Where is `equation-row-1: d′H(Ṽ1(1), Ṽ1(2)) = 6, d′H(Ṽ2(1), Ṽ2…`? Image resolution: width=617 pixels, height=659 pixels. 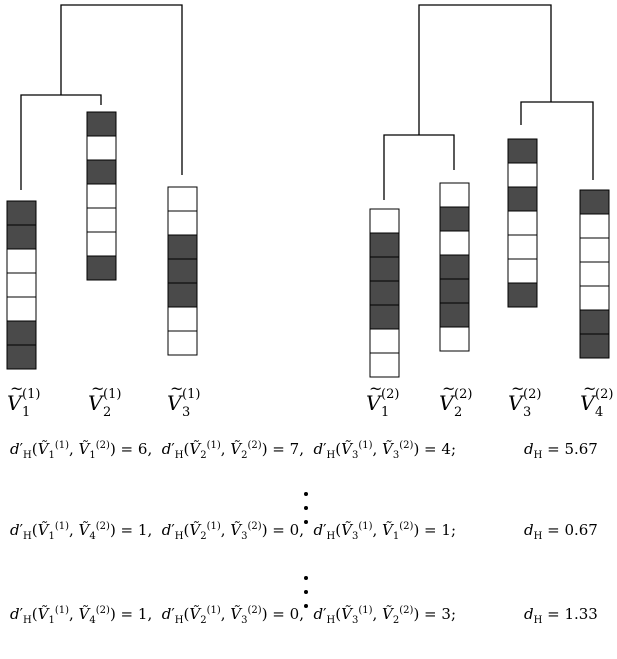 equation-row-1: d′H(Ṽ1(1), Ṽ1(2)) = 6, d′H(Ṽ2(1), Ṽ2… is located at coordinates (304, 450).